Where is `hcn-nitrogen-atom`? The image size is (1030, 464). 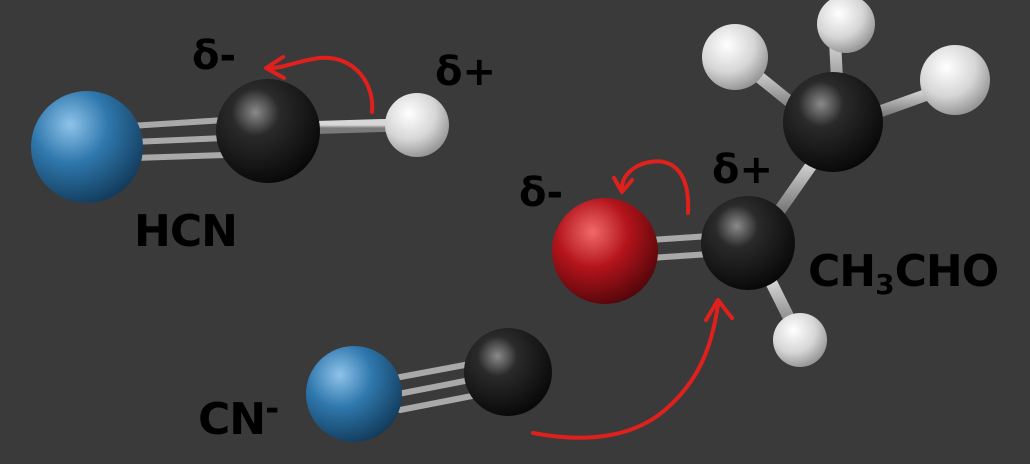
hcn-nitrogen-atom is located at coordinates (87, 147).